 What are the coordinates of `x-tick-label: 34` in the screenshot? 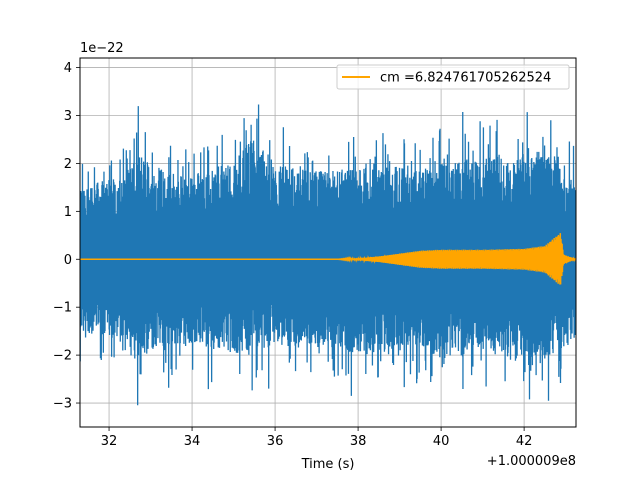 It's located at (192, 441).